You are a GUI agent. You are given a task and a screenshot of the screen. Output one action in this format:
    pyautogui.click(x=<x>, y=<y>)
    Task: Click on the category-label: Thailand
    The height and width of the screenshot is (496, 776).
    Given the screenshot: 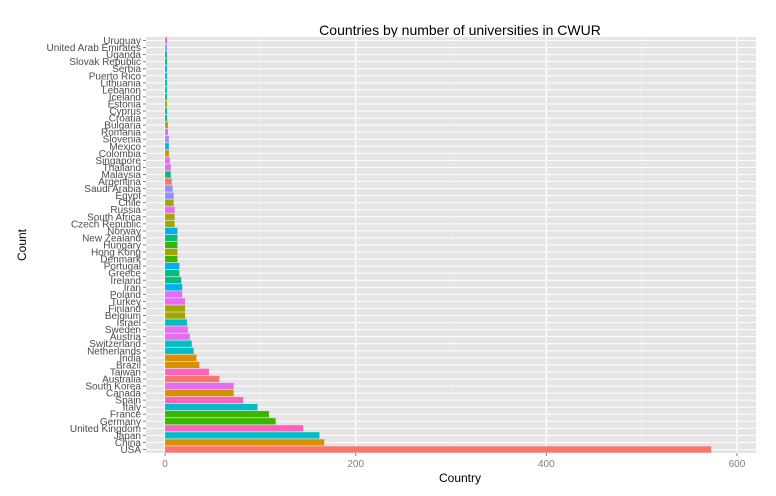 What is the action you would take?
    pyautogui.click(x=122, y=168)
    